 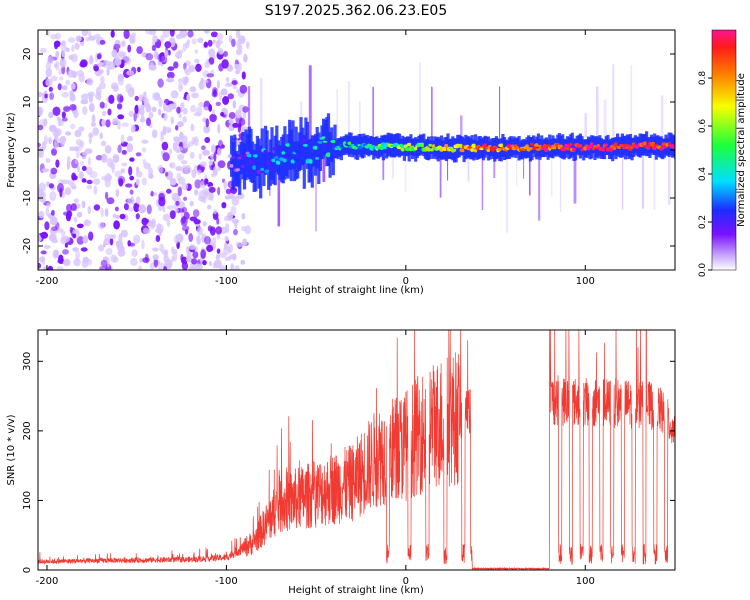 What do you see at coordinates (27, 500) in the screenshot?
I see `snr-y-tick-label: 100` at bounding box center [27, 500].